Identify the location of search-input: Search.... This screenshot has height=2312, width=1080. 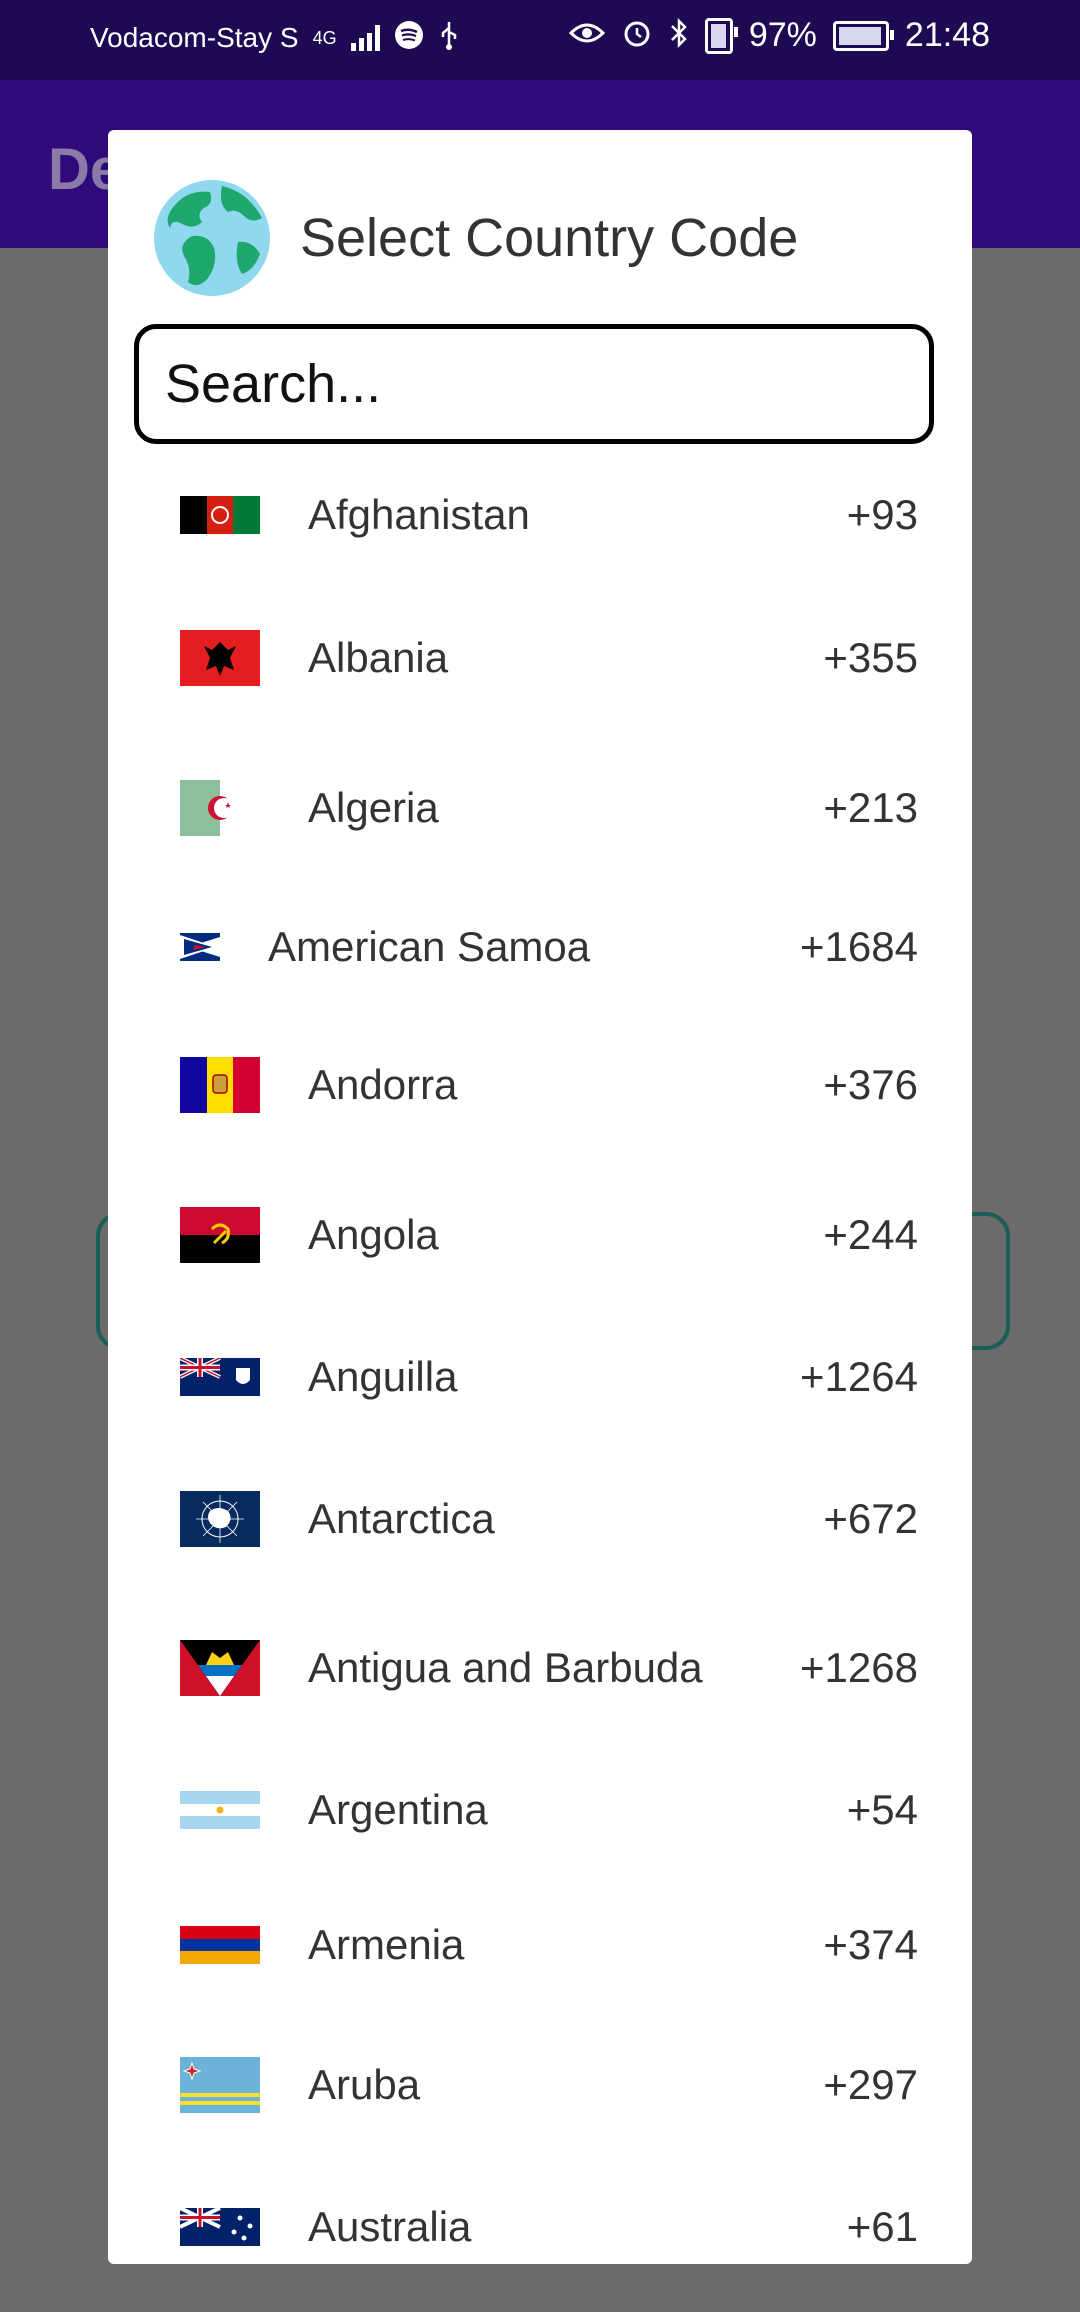
(534, 384).